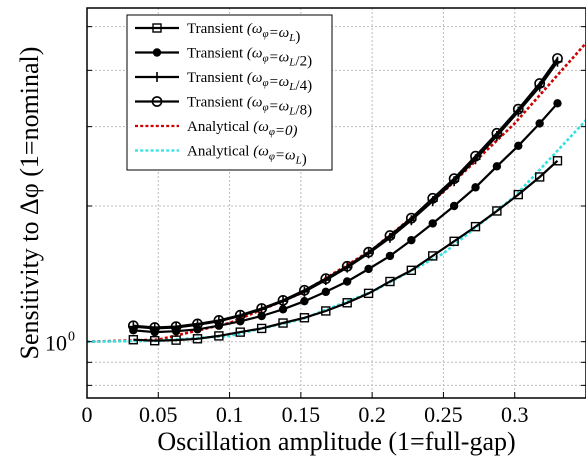  Describe the element at coordinates (336, 441) in the screenshot. I see `x-axis-title: Oscillation amplitude (1=full-gap)` at that location.